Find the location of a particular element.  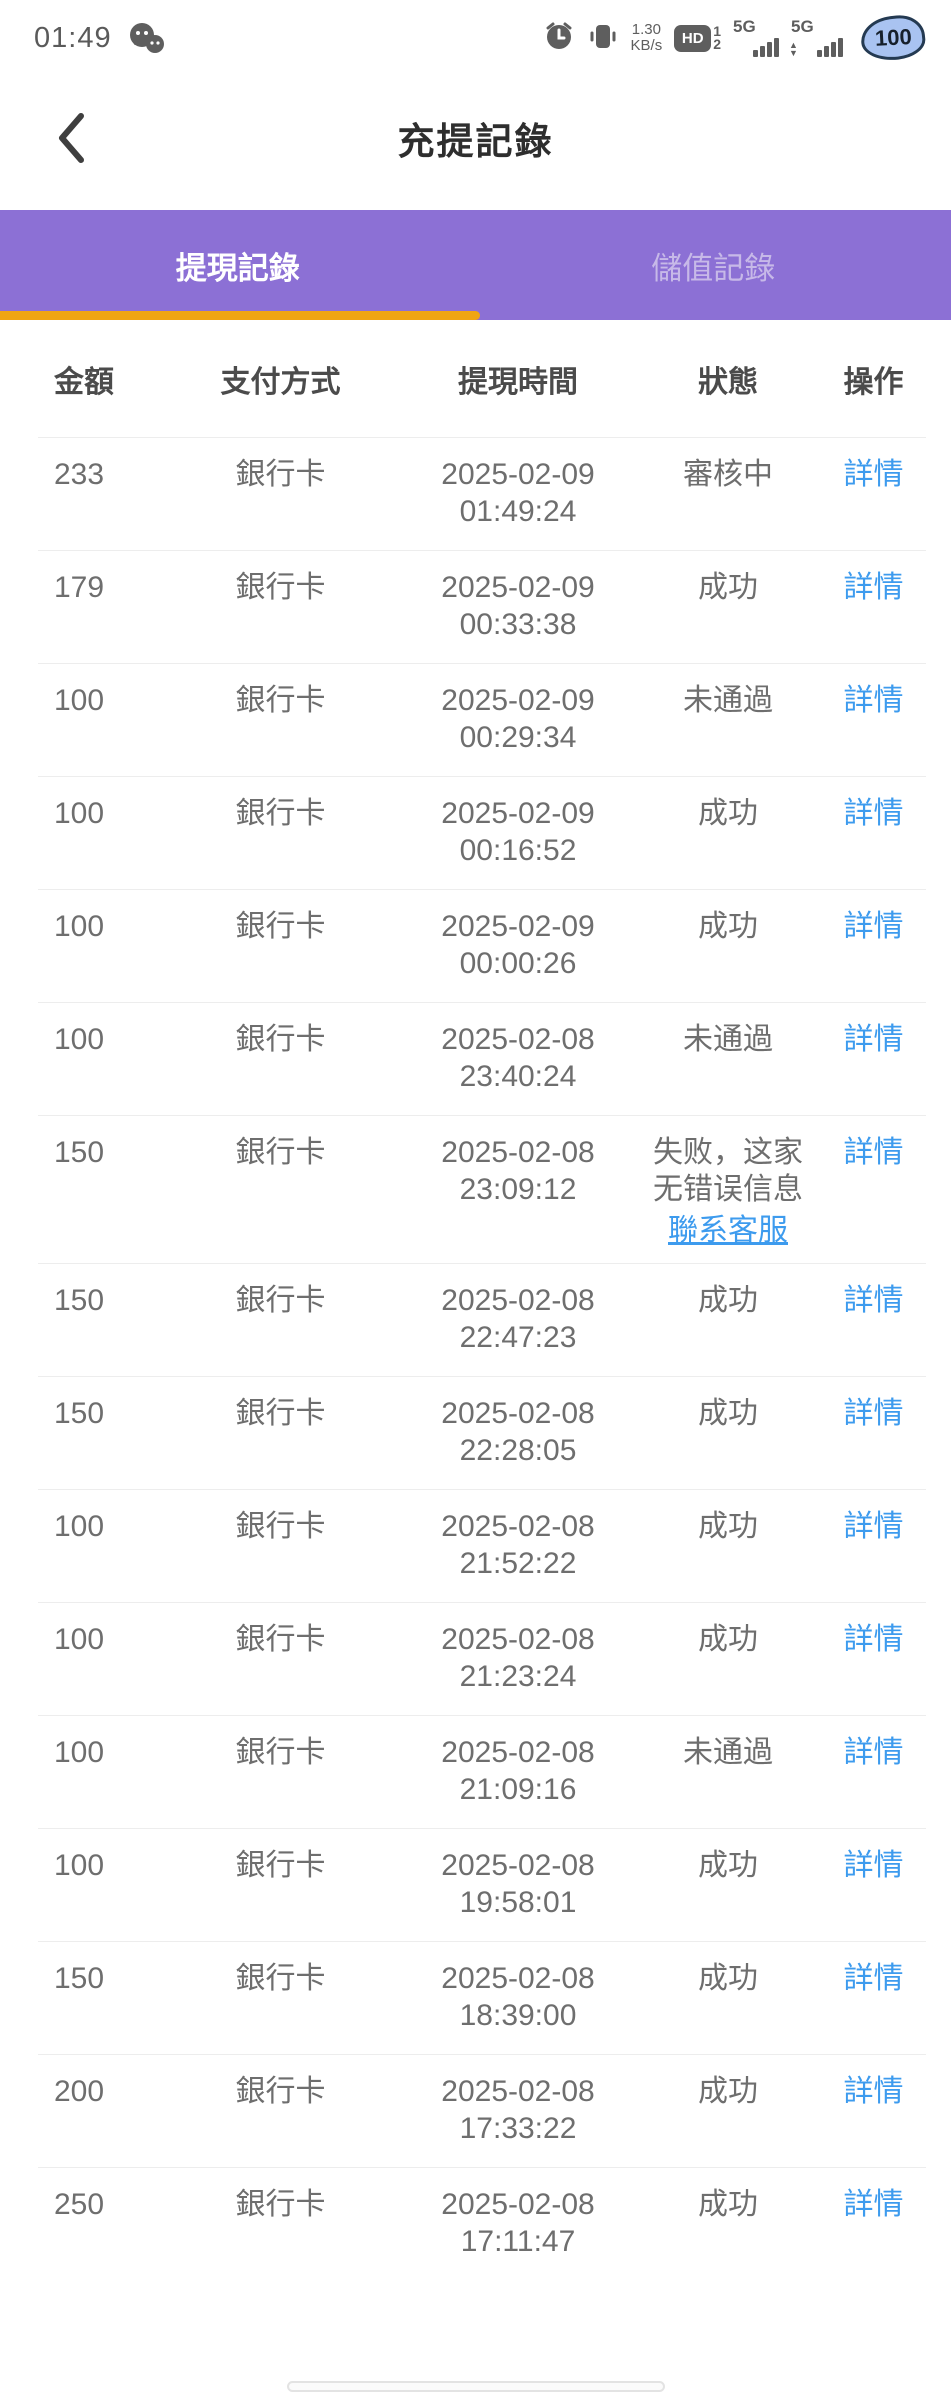

status-text: 失败，这家无错误信息 is located at coordinates (728, 1171).